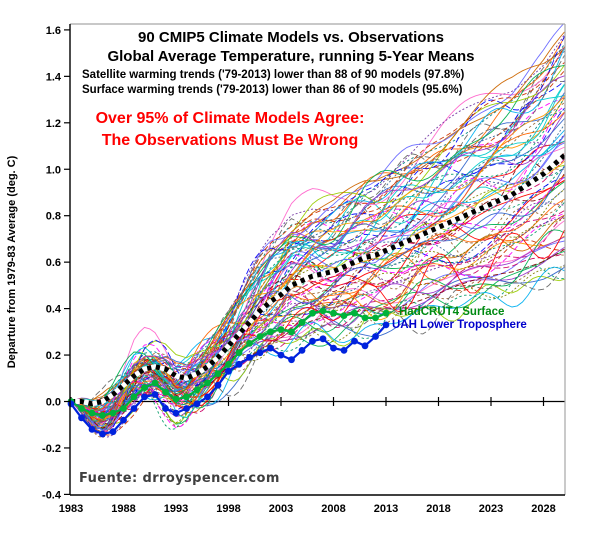 Image resolution: width=600 pixels, height=540 pixels. Describe the element at coordinates (53, 170) in the screenshot. I see `y-tick-label: 1.0` at that location.